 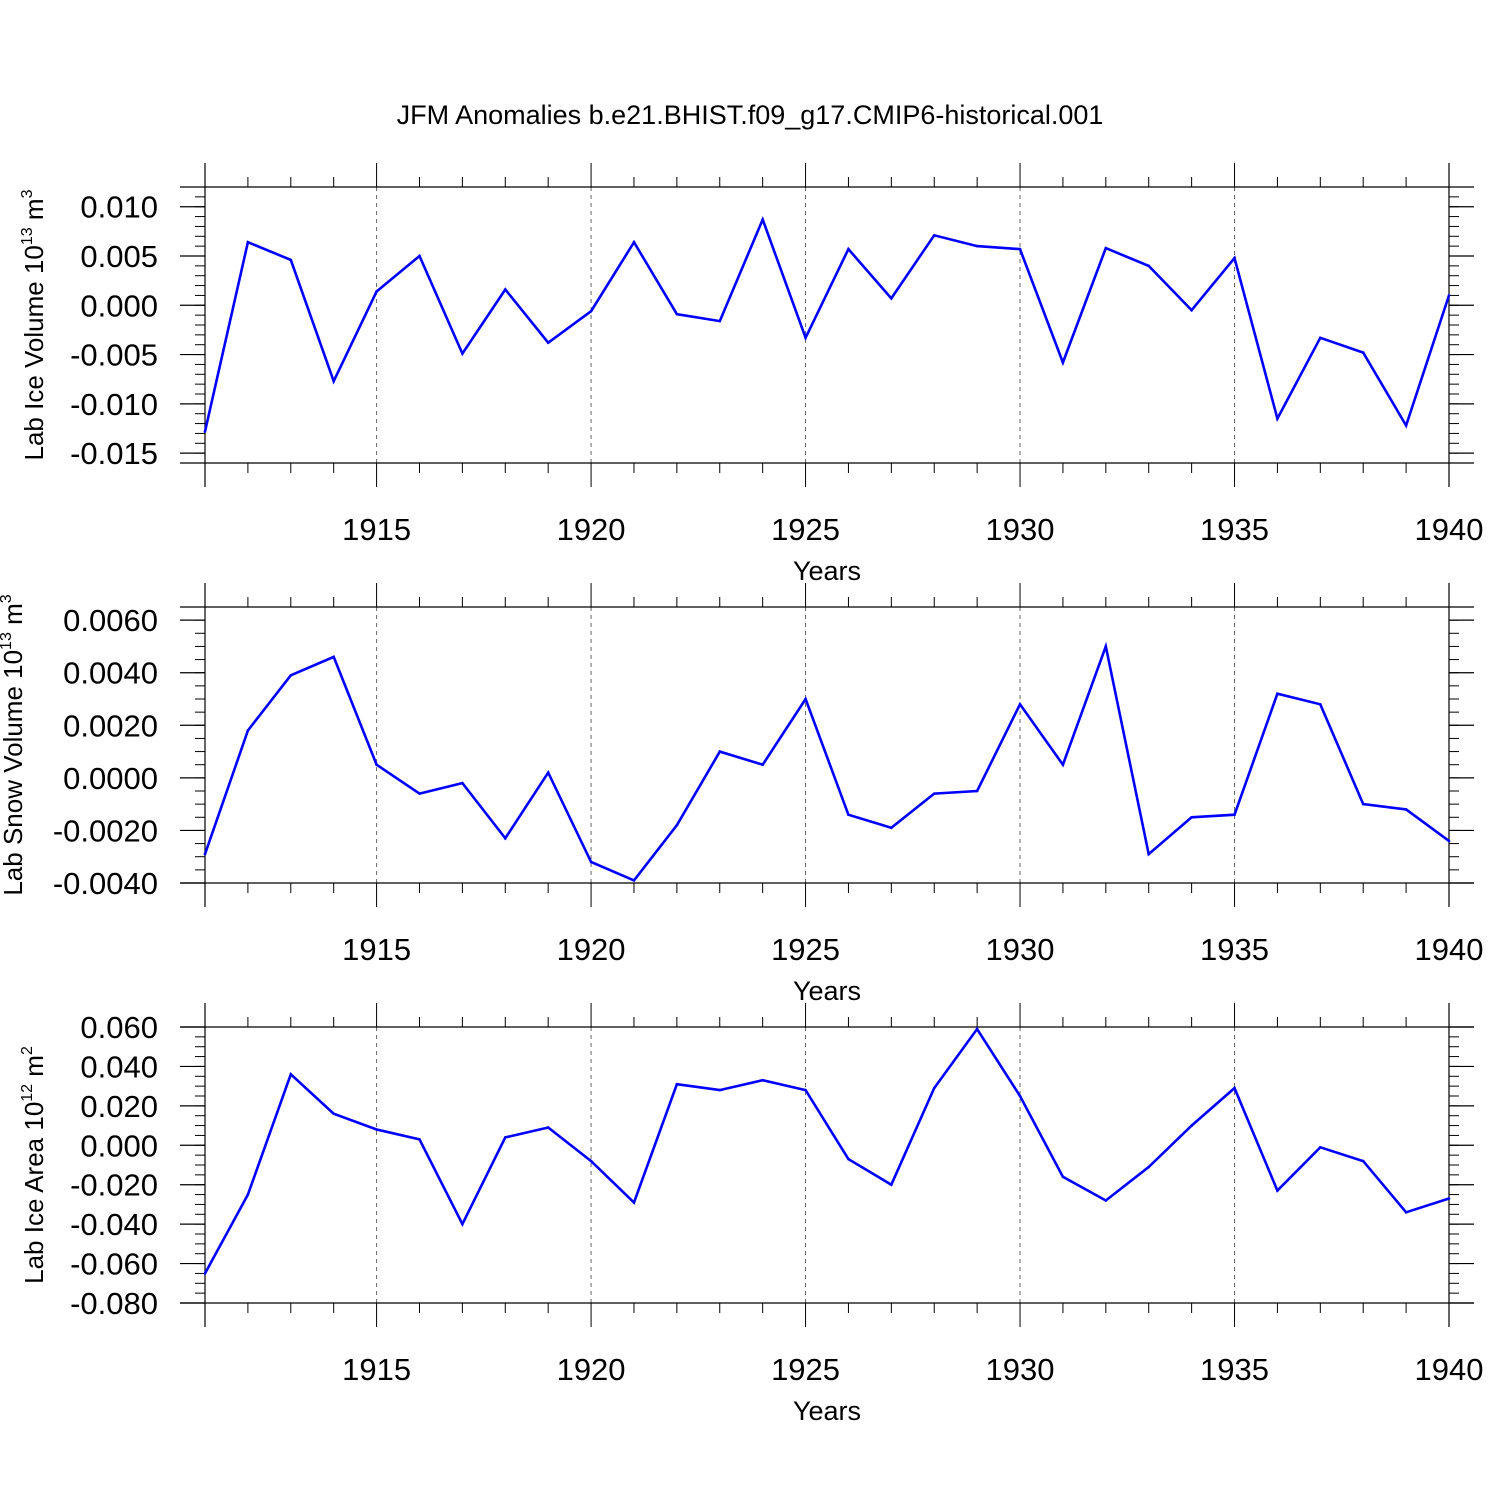 What do you see at coordinates (114, 453) in the screenshot?
I see `y-tick-label: -0.015` at bounding box center [114, 453].